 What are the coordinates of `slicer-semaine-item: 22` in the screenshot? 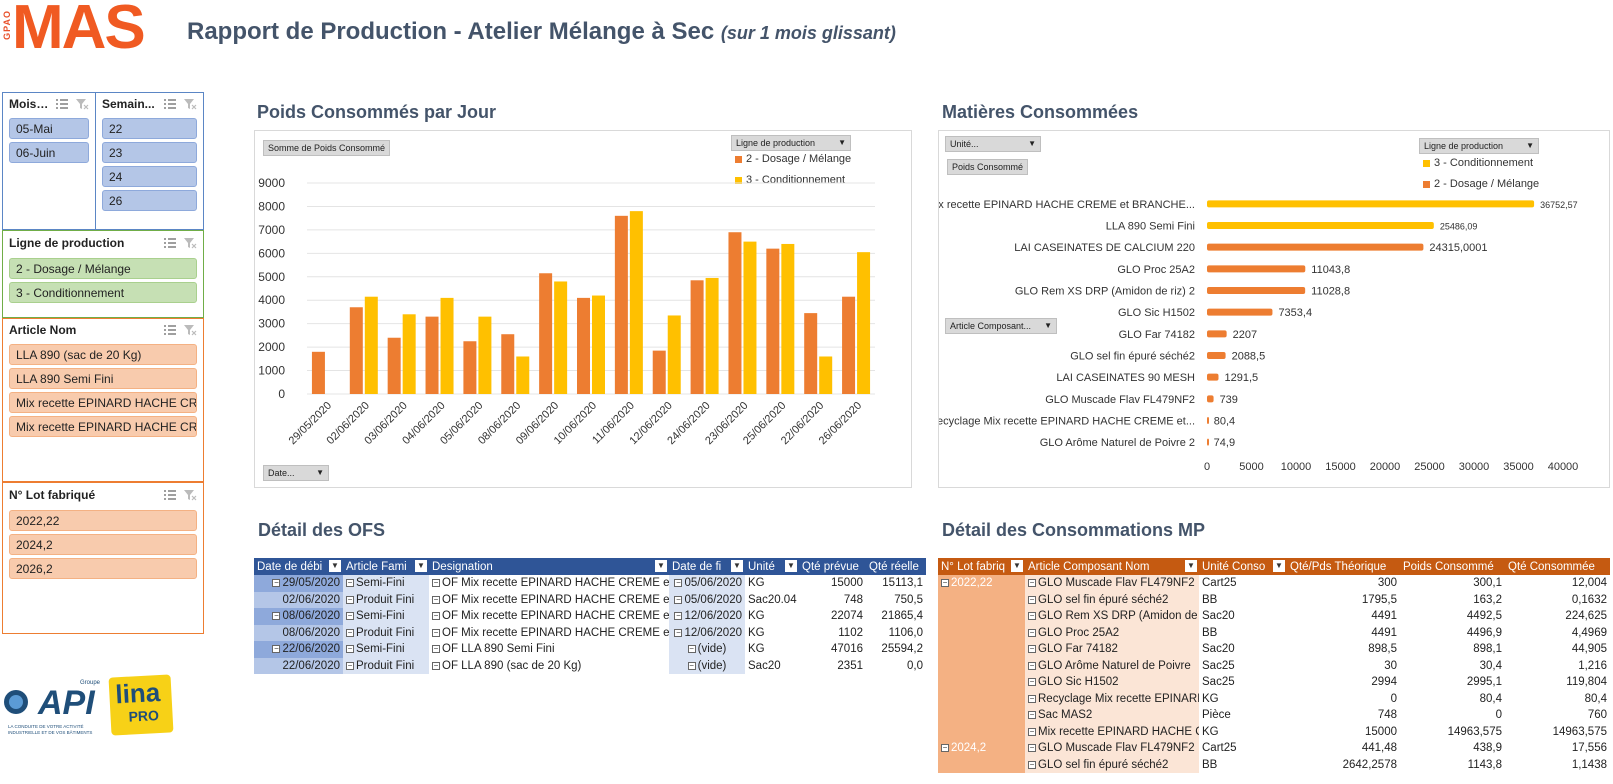 It's located at (149, 128).